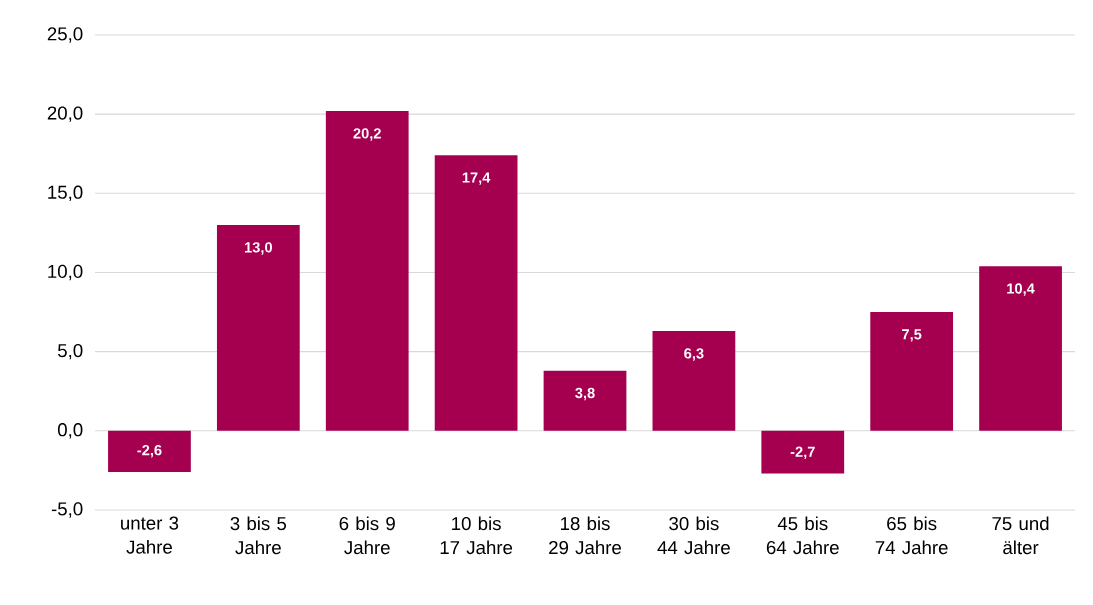 Image resolution: width=1093 pixels, height=605 pixels. I want to click on data-label: 10,4, so click(1021, 289).